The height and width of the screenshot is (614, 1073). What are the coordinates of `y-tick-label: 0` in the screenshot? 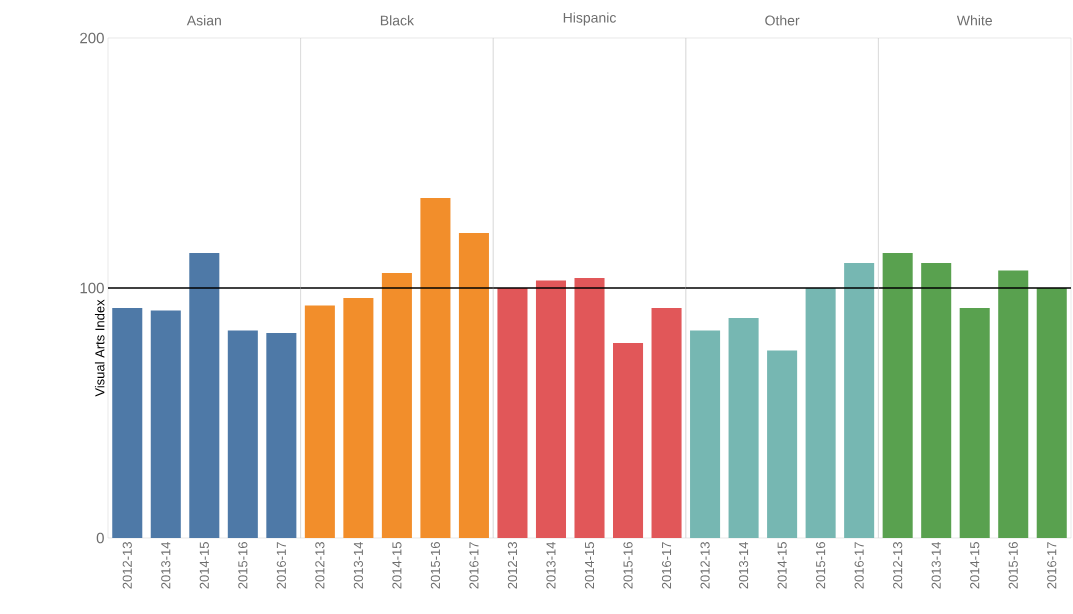 It's located at (100, 538).